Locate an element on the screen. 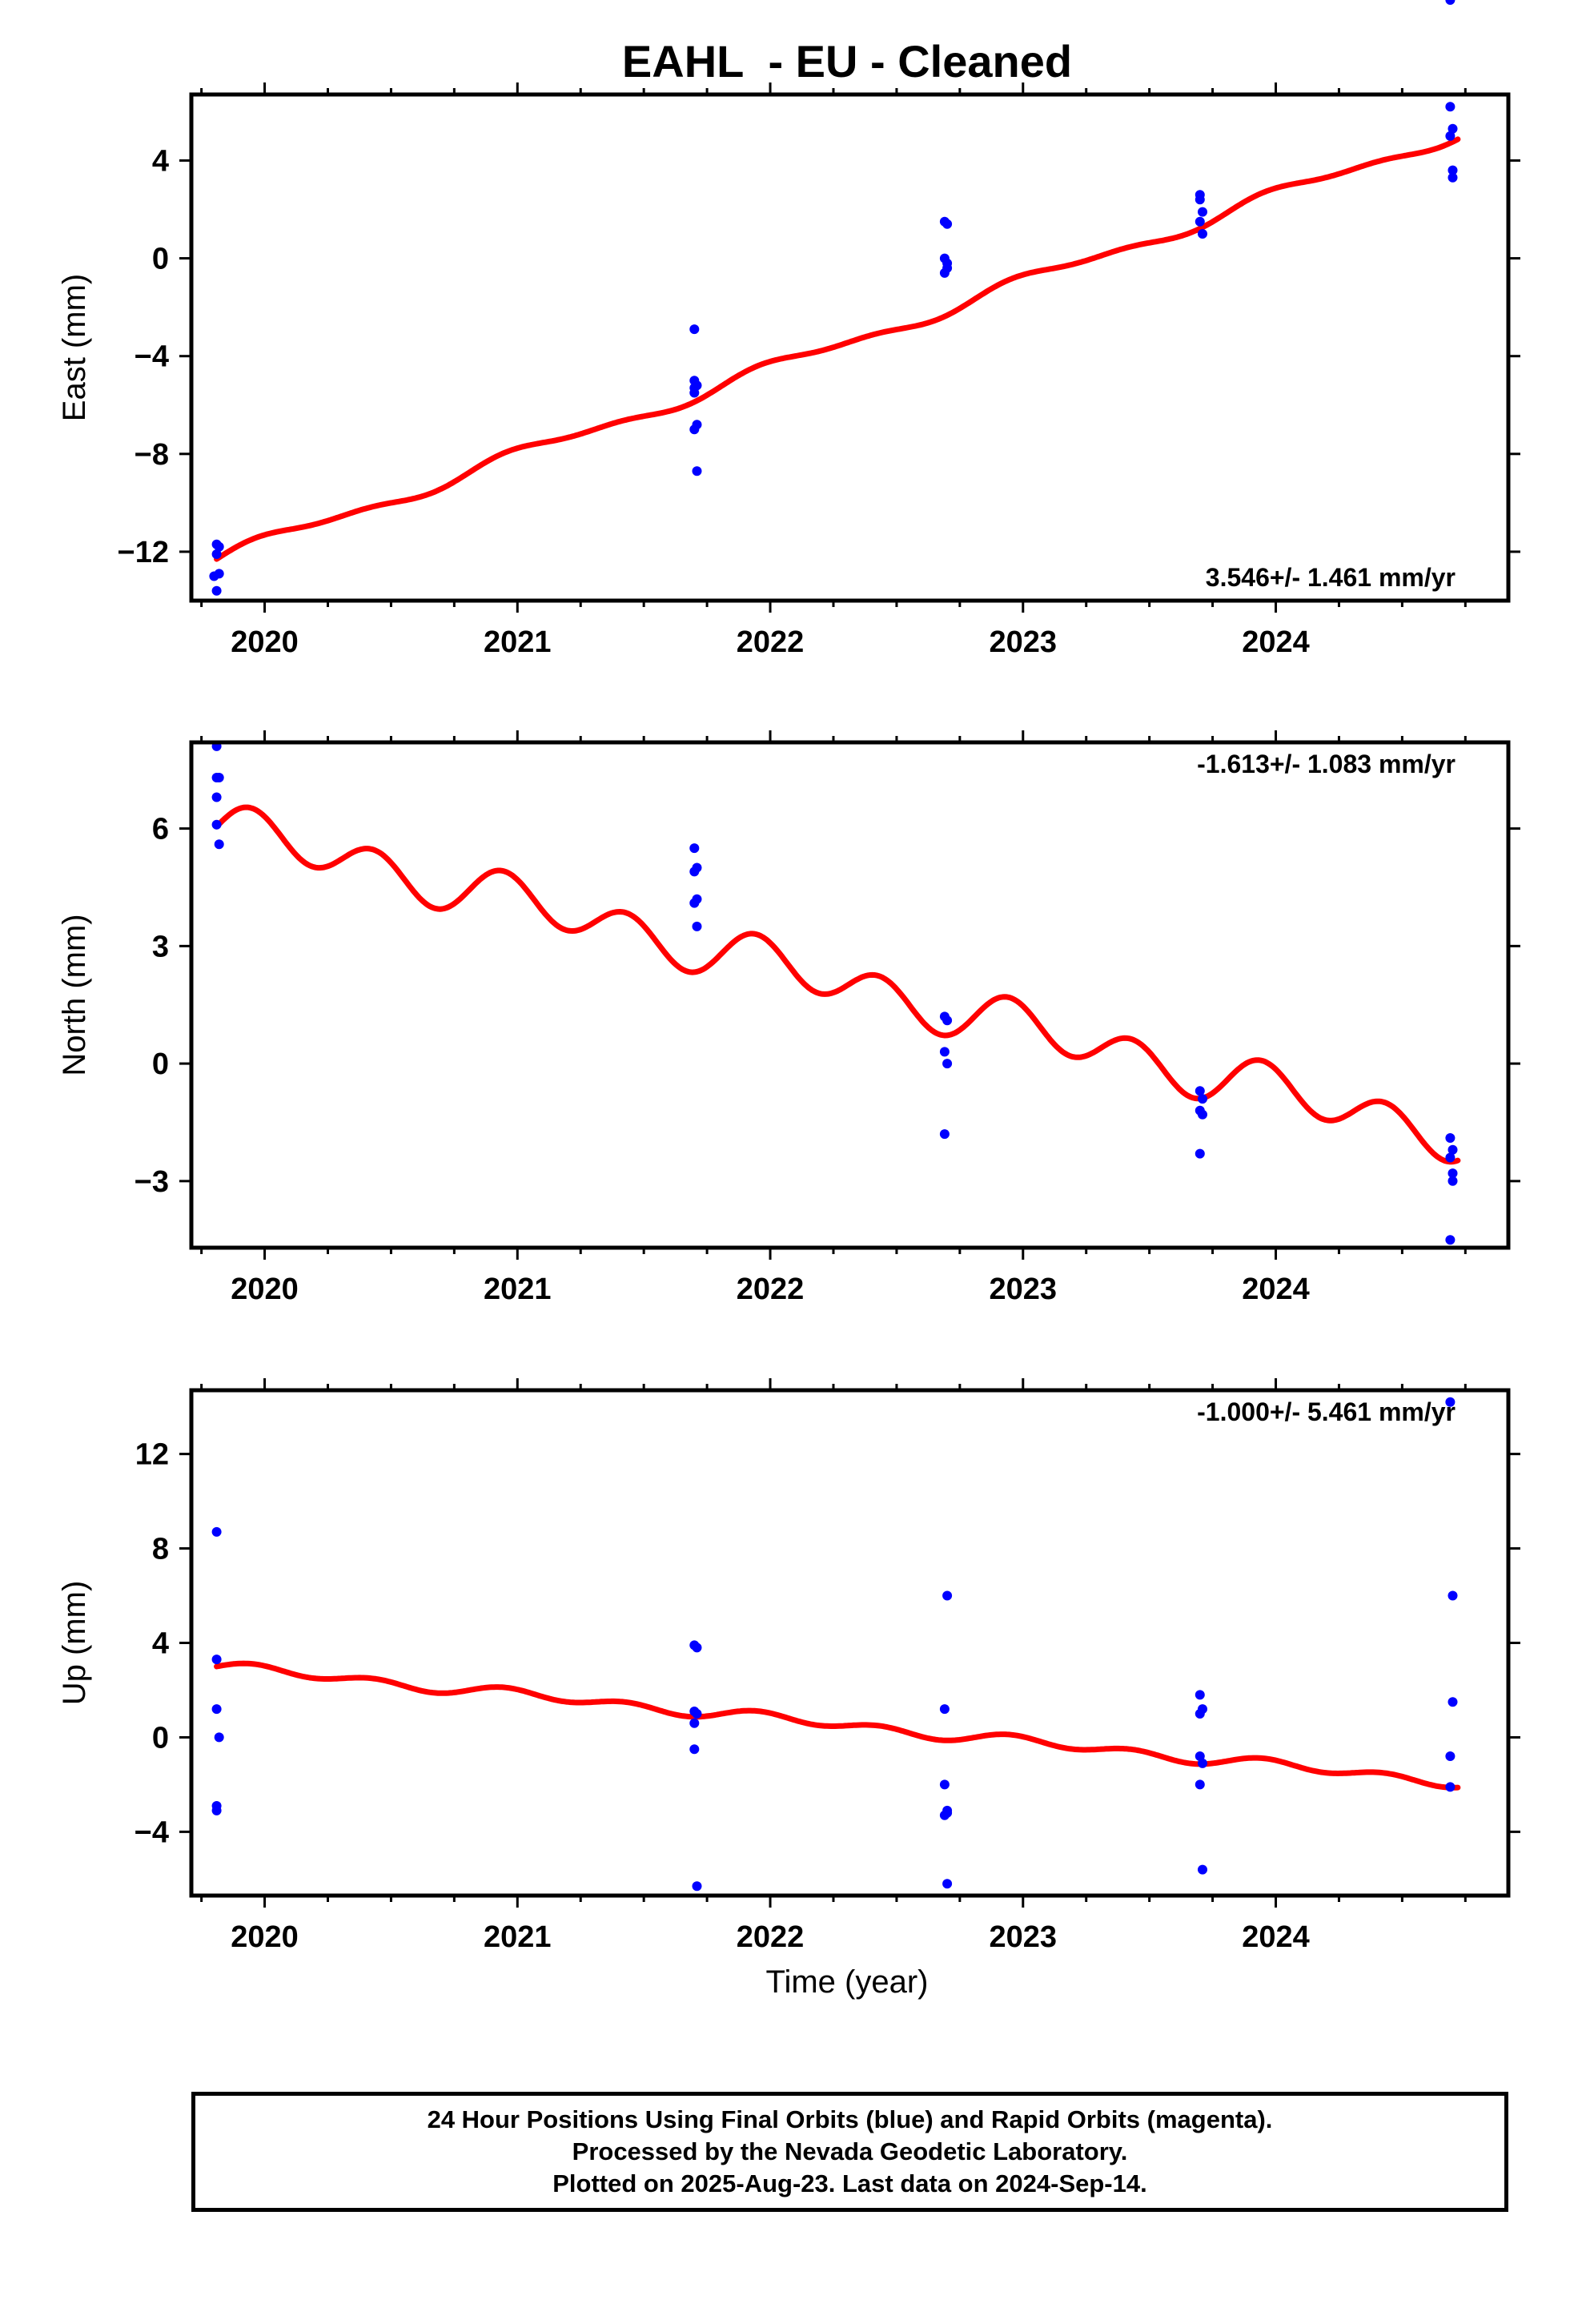  east-y-tick-label: −4 is located at coordinates (152, 357).